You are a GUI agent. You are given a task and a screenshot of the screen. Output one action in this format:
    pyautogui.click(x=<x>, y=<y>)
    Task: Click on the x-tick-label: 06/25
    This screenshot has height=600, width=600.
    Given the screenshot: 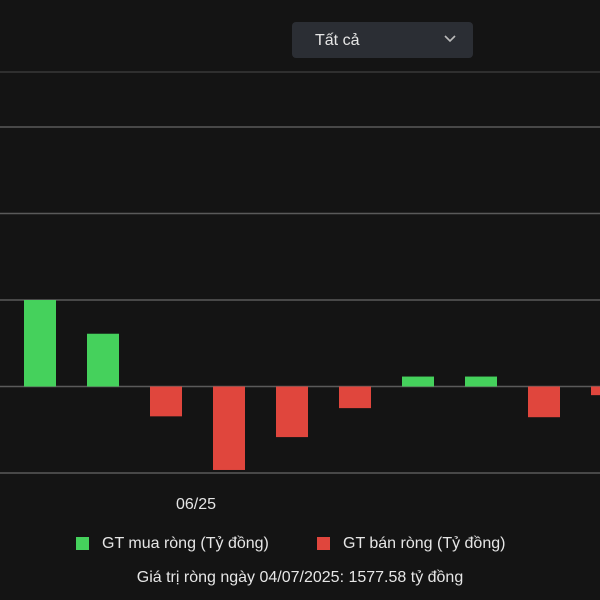 What is the action you would take?
    pyautogui.click(x=196, y=504)
    